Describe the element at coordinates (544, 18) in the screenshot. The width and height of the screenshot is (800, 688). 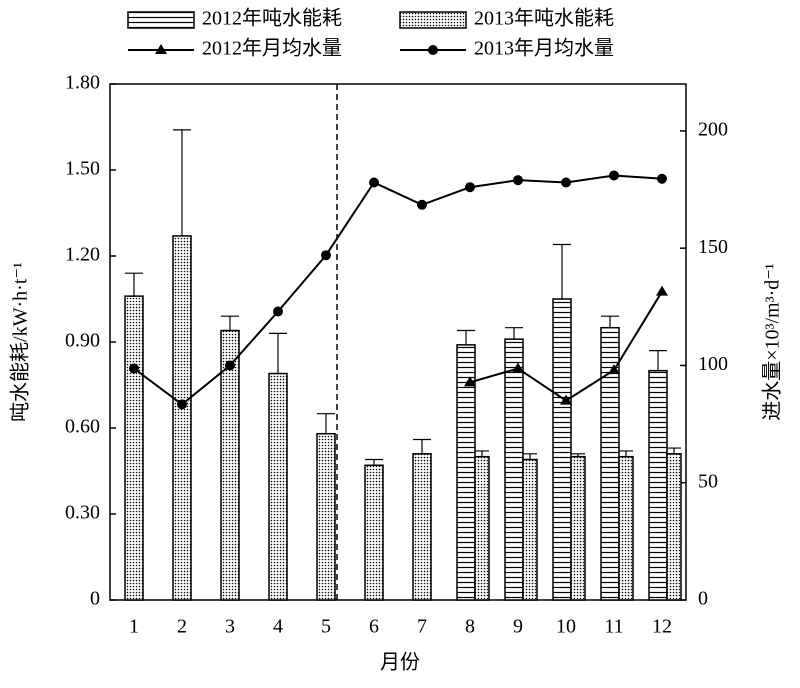
I see `legend-label: 2013年吨水能耗` at that location.